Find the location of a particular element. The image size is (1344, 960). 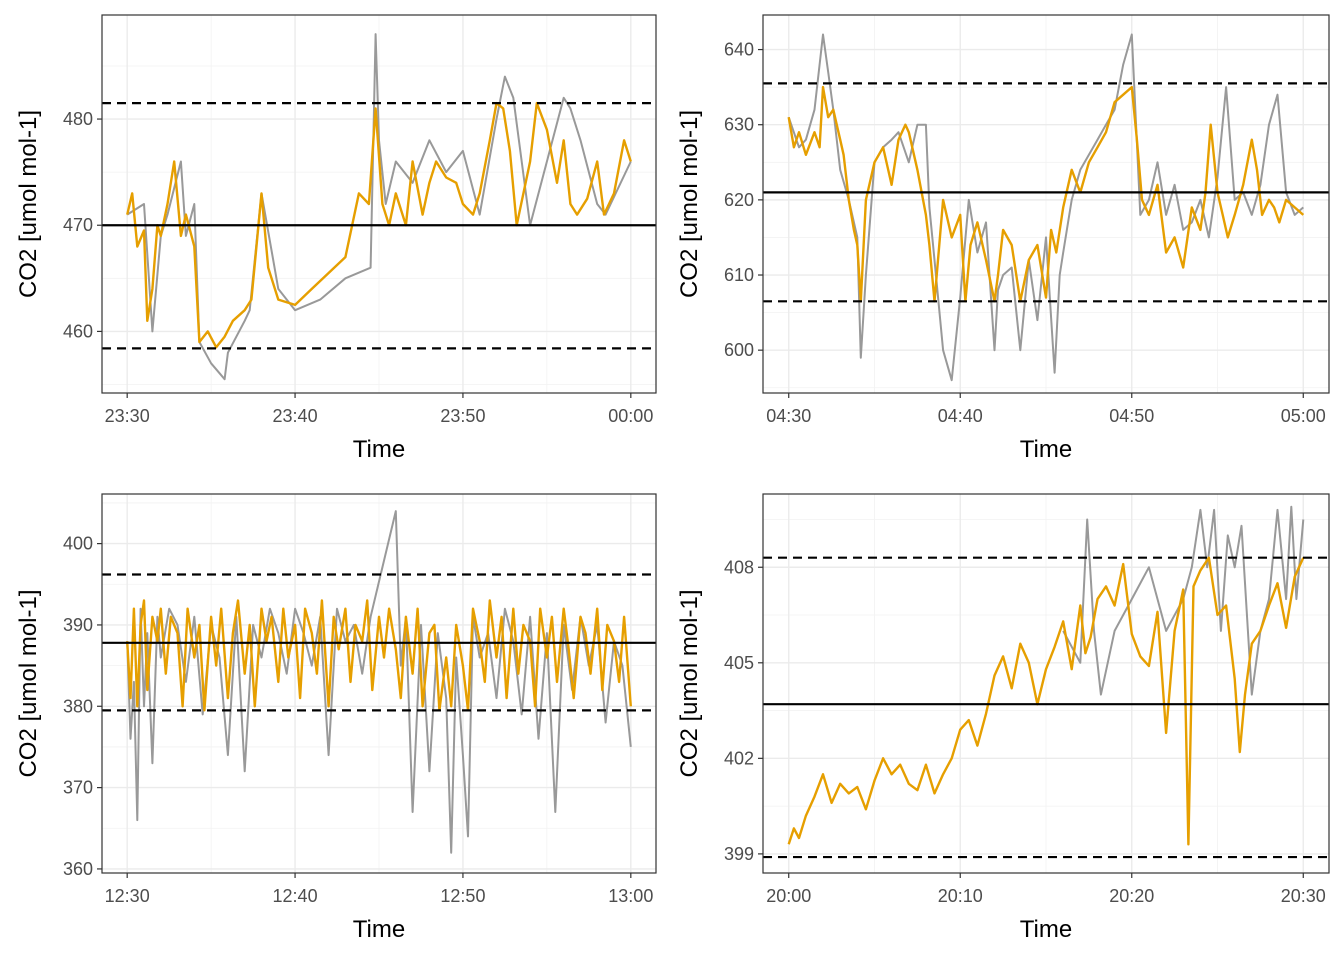

y-tick-label: 620 is located at coordinates (739, 200).